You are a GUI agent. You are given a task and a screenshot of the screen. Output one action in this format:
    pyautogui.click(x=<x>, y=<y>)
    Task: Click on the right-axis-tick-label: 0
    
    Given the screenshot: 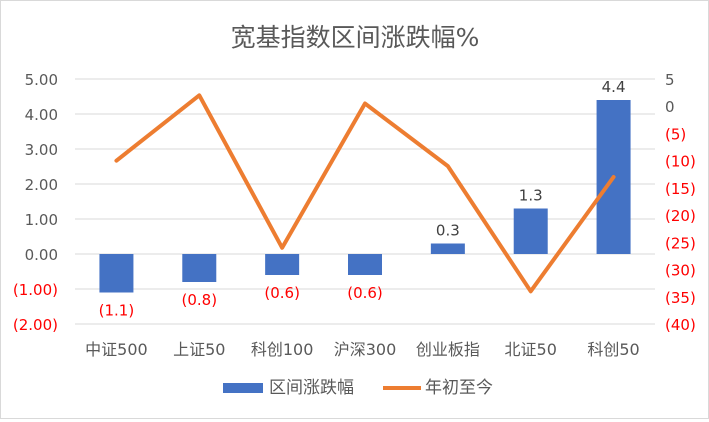 What is the action you would take?
    pyautogui.click(x=670, y=107)
    